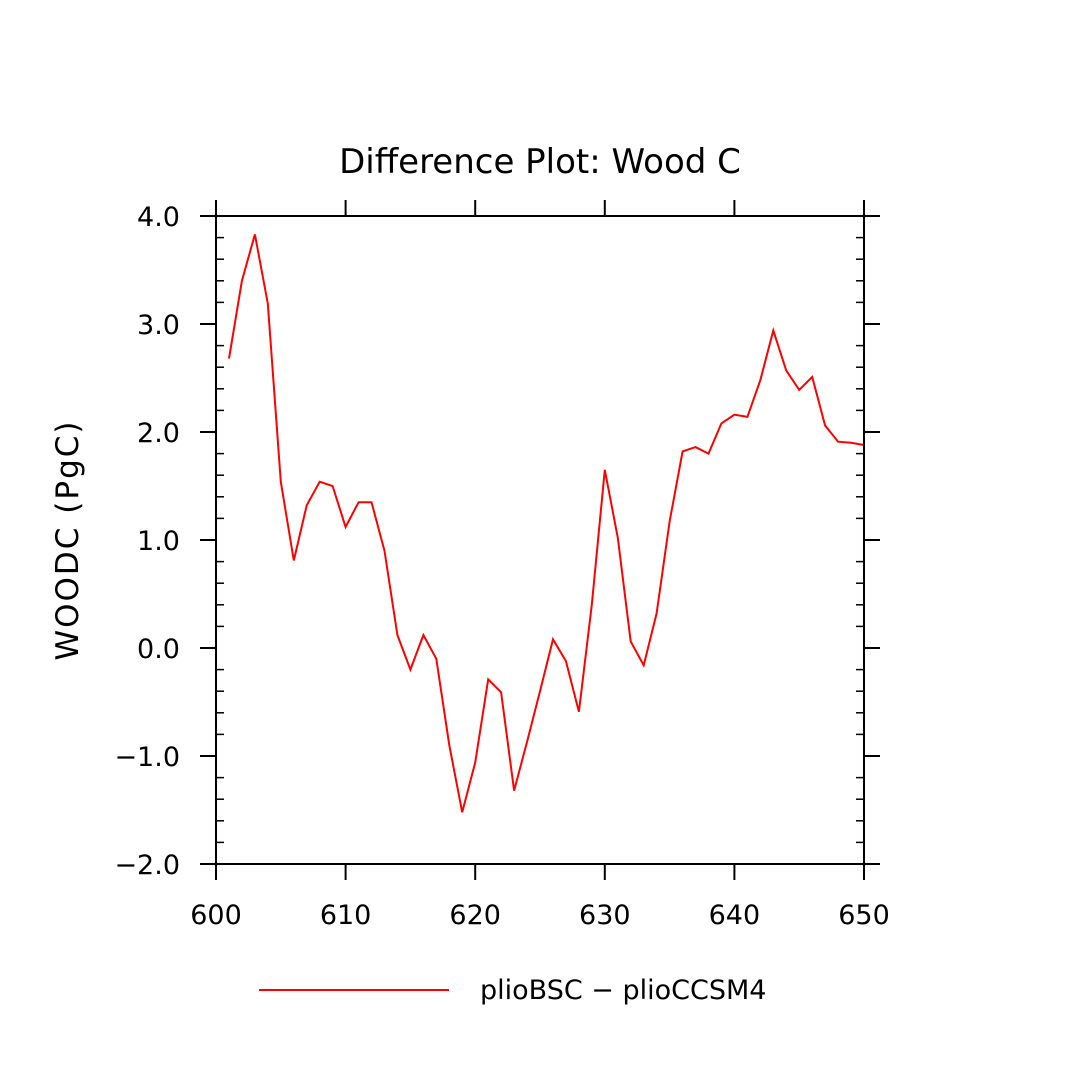  What do you see at coordinates (864, 915) in the screenshot?
I see `x-tick-label: 650` at bounding box center [864, 915].